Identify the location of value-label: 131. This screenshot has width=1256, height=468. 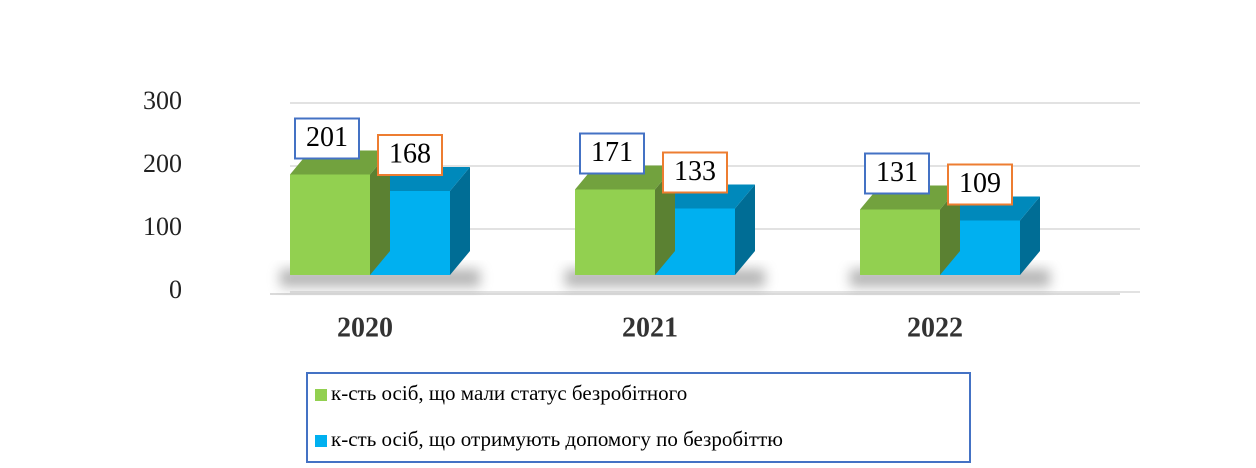
(897, 172).